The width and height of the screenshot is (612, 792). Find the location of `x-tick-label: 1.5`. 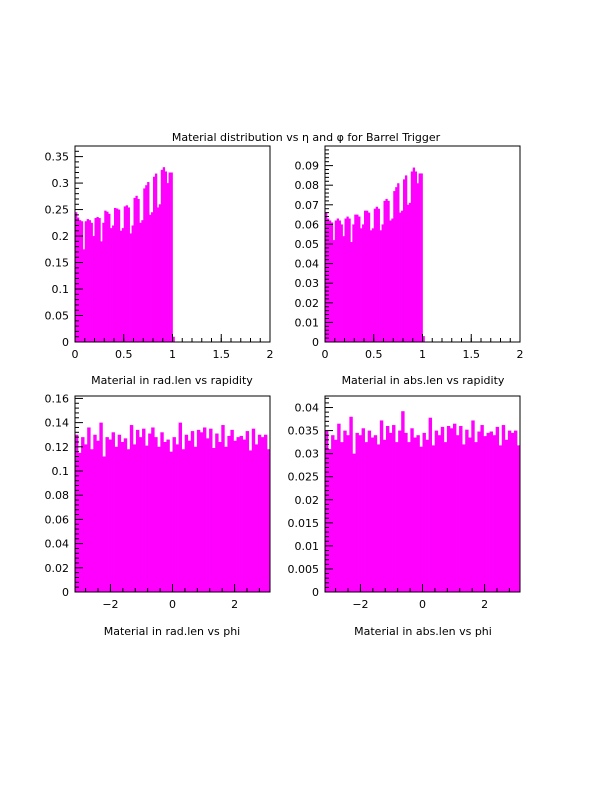

x-tick-label: 1.5 is located at coordinates (472, 354).